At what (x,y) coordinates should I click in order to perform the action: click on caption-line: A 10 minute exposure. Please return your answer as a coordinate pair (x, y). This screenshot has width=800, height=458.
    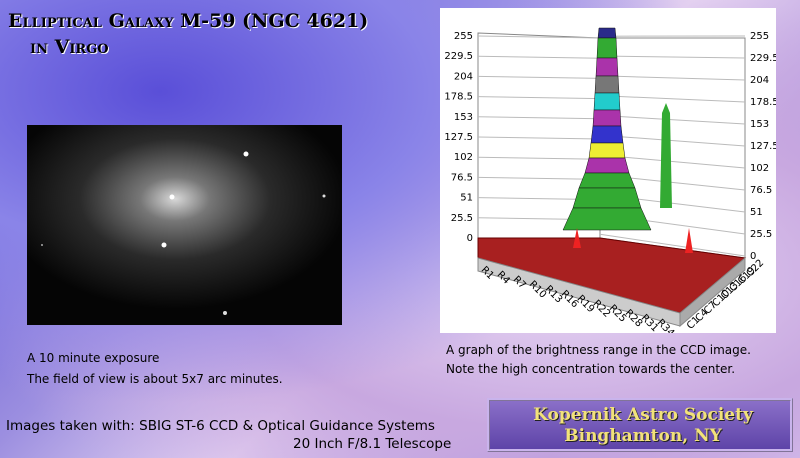
    Looking at the image, I should click on (93, 358).